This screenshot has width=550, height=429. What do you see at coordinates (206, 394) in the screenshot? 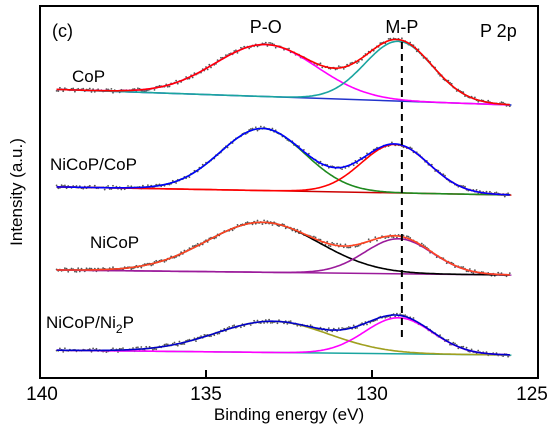
I see `x-tick-label: 135` at bounding box center [206, 394].